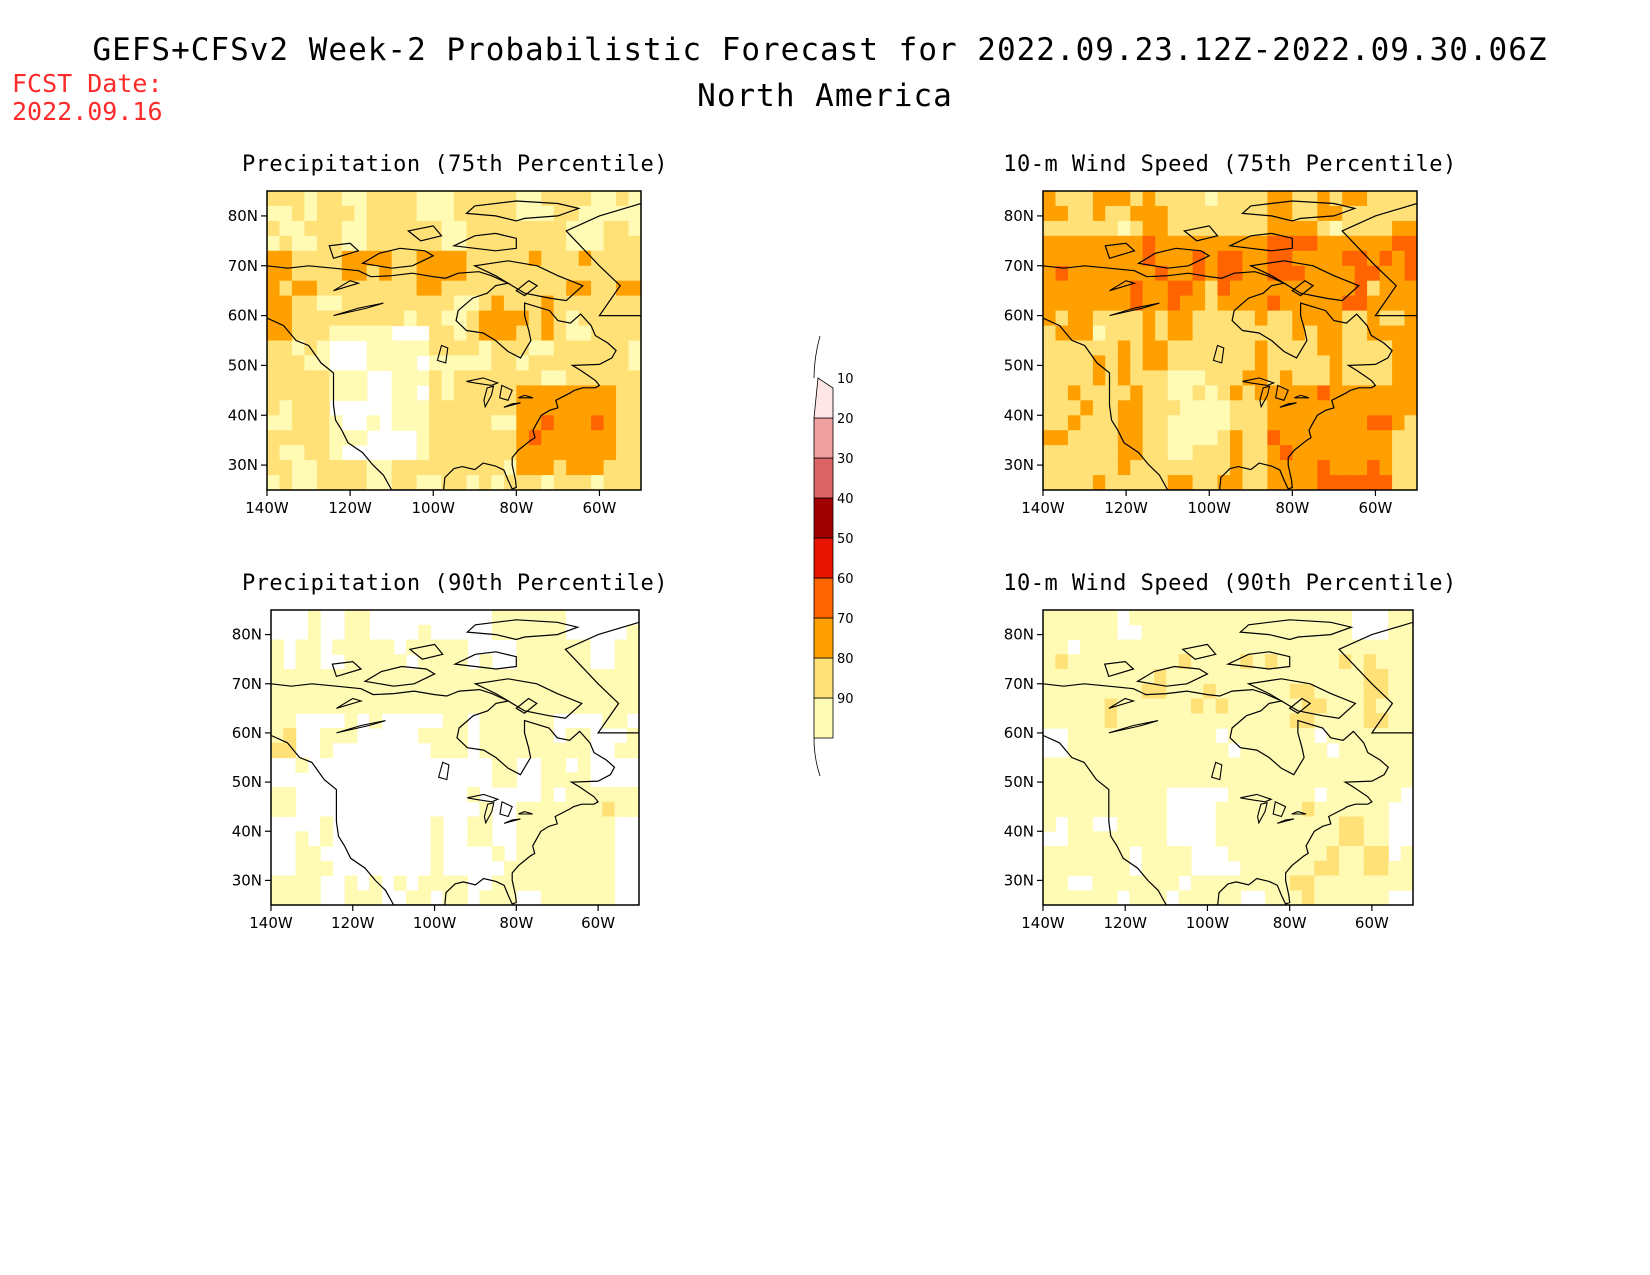 The width and height of the screenshot is (1650, 1275). I want to click on y-tick-label: 60N, so click(1019, 733).